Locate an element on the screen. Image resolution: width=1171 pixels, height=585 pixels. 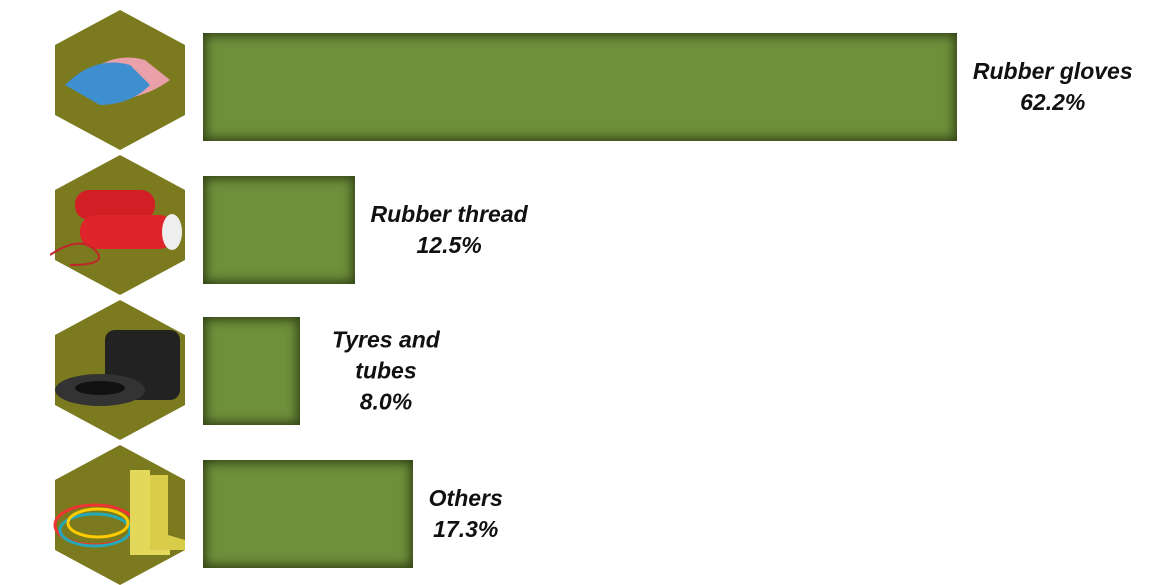
others-icon is located at coordinates (119, 515).